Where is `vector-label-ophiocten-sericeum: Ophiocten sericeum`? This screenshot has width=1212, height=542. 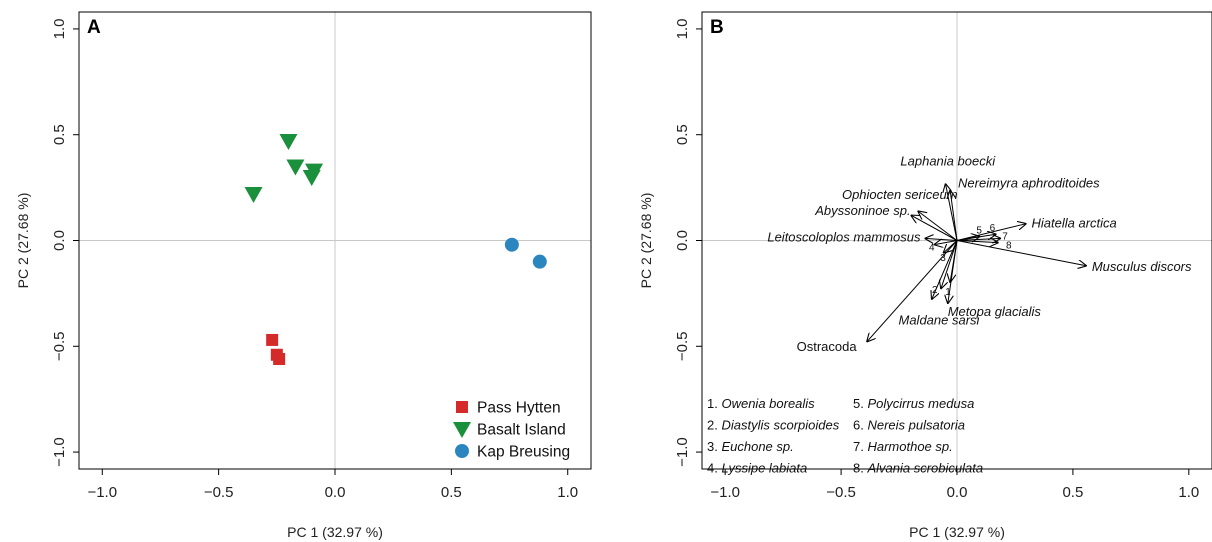
vector-label-ophiocten-sericeum: Ophiocten sericeum is located at coordinates (900, 194).